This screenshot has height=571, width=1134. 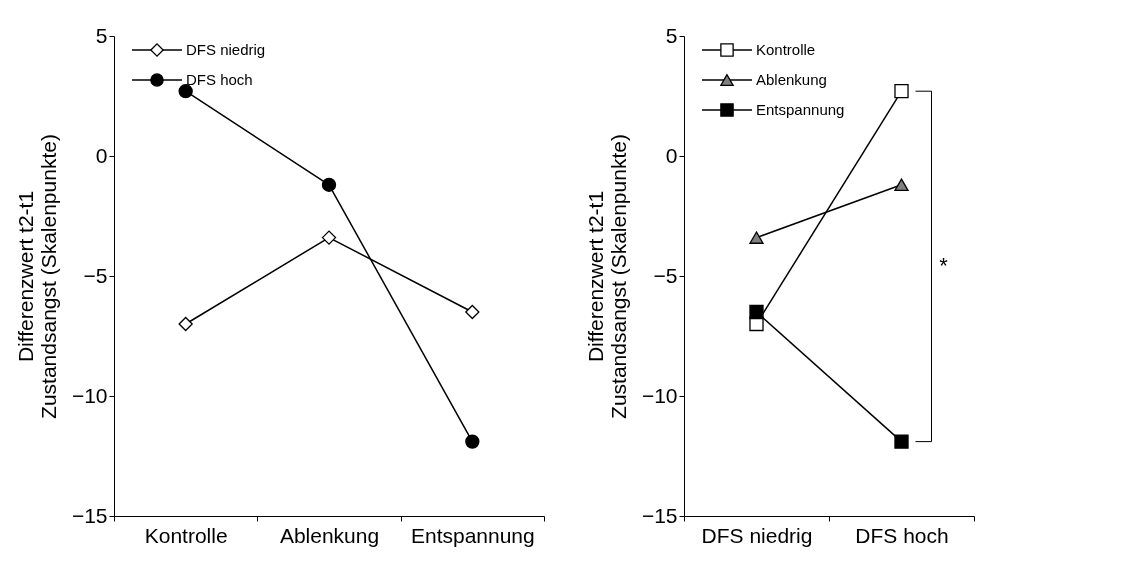 What do you see at coordinates (472, 535) in the screenshot?
I see `x-tick-label: Entspannung` at bounding box center [472, 535].